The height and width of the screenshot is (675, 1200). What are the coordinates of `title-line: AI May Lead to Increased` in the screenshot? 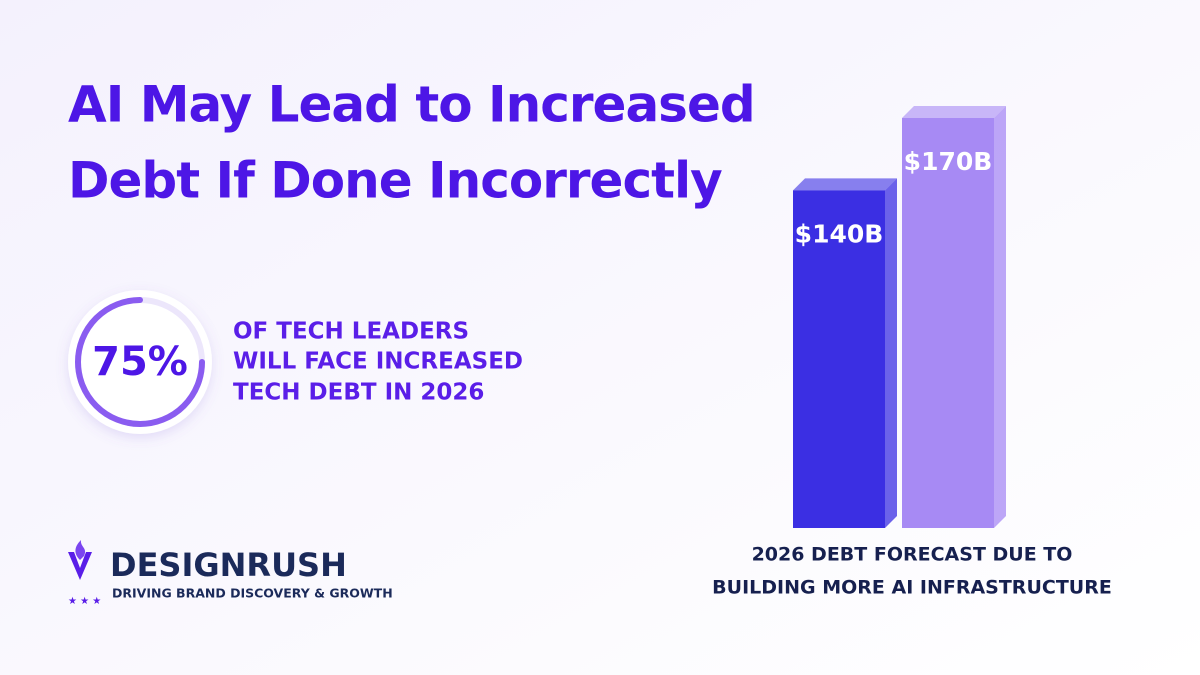 It's located at (411, 105).